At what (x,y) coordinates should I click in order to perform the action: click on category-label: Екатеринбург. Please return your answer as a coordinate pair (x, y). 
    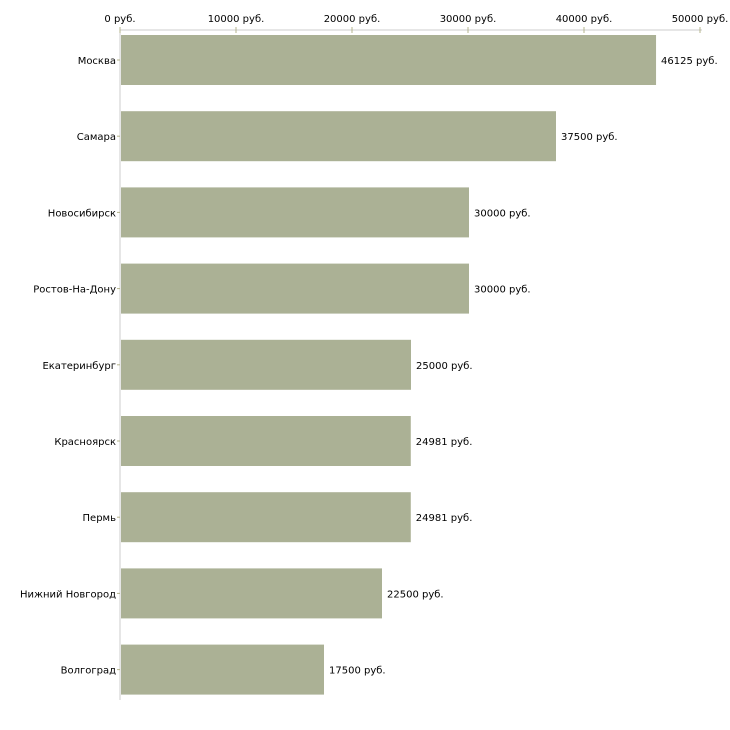
    Looking at the image, I should click on (79, 366).